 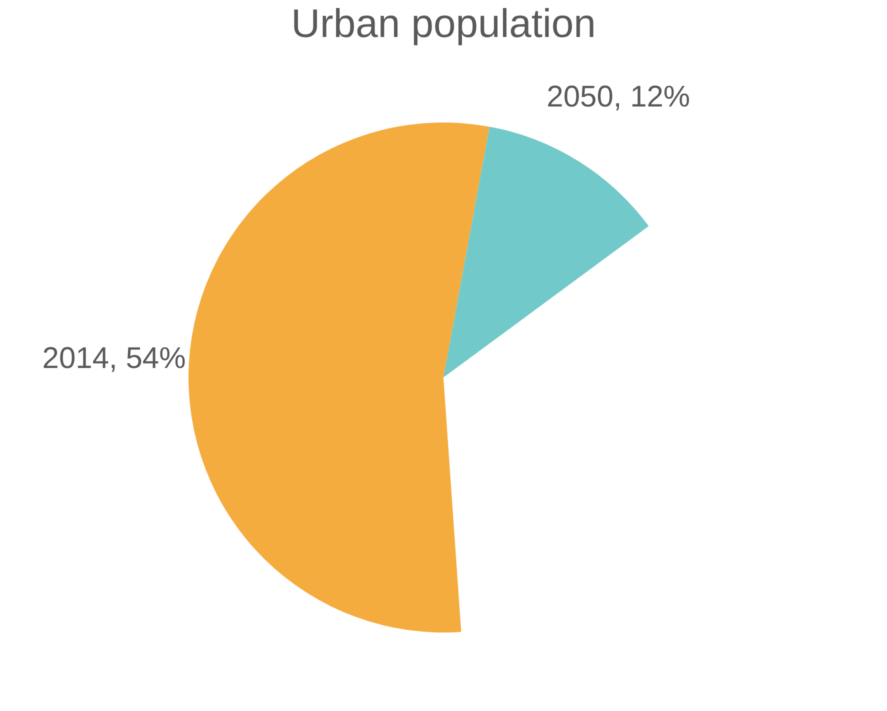 I want to click on slice-label: 2014, 54%, so click(x=114, y=359).